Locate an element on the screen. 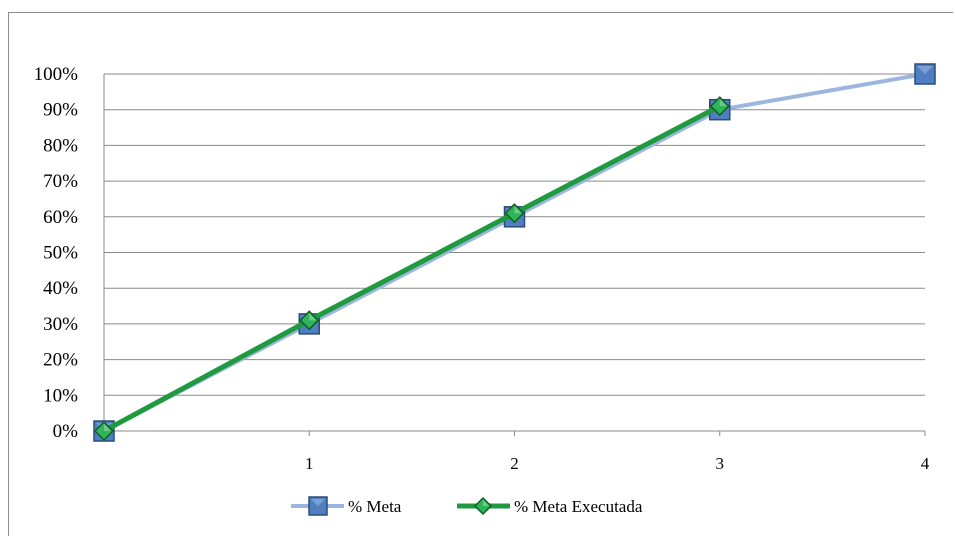 This screenshot has height=538, width=955. y-tick-label: 20% is located at coordinates (60, 360).